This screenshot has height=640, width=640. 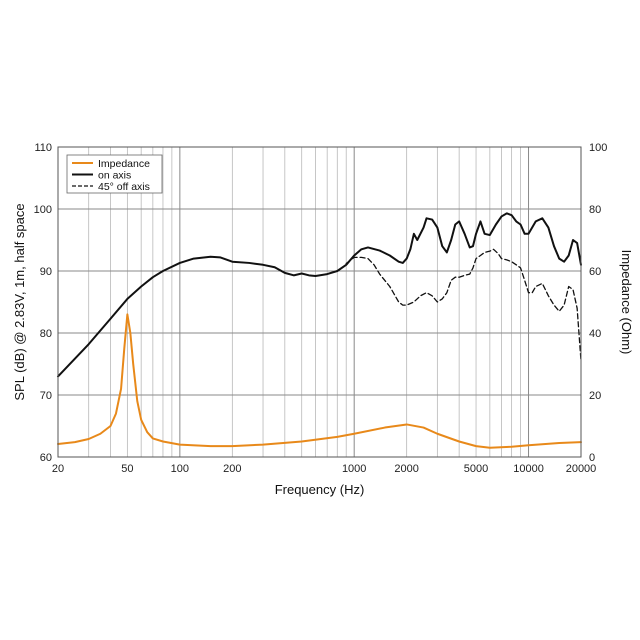 I want to click on legend: Impedance on axis 45° off axis, so click(x=114, y=174).